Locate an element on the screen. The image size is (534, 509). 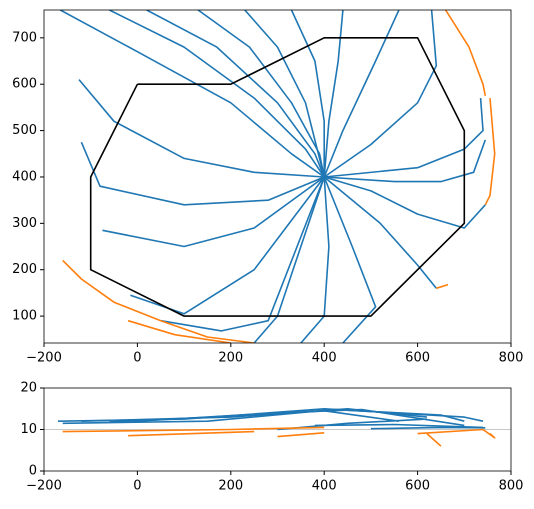
plot-area is located at coordinates (277, 427).